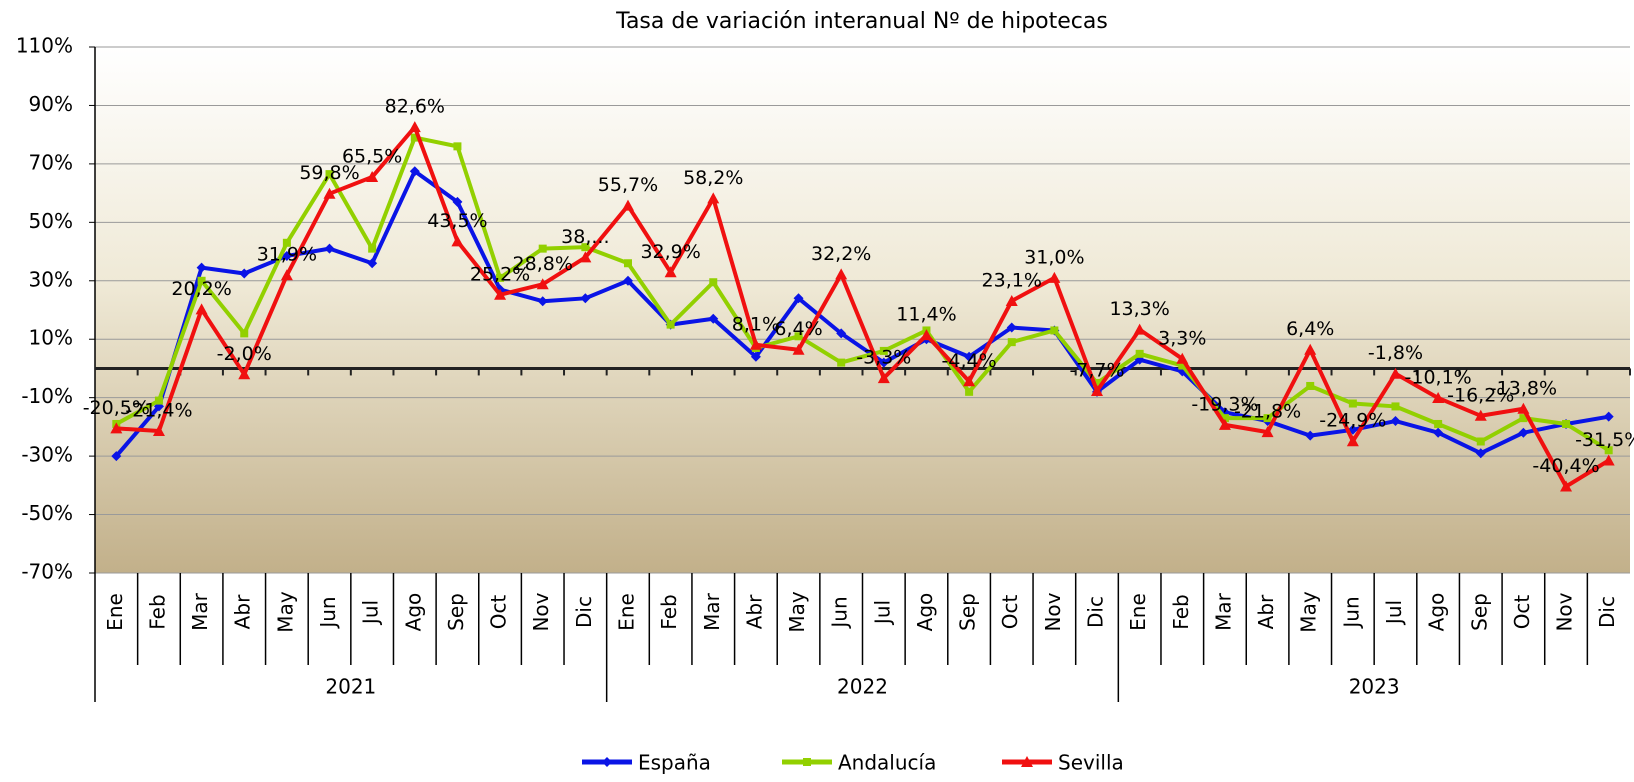 This screenshot has width=1634, height=782. What do you see at coordinates (1480, 395) in the screenshot?
I see `data-label: -16,2%` at bounding box center [1480, 395].